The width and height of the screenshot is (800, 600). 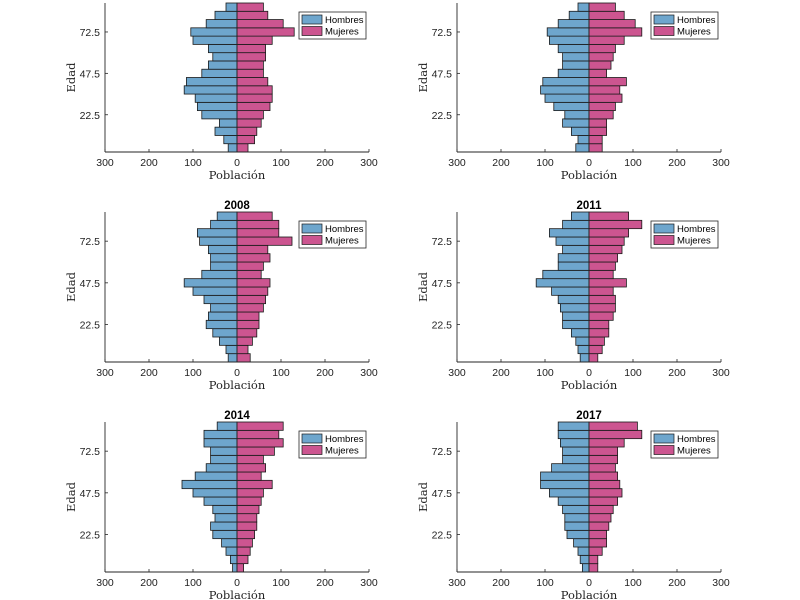 What do you see at coordinates (369, 163) in the screenshot?
I see `chart-0-xtick-label-6: 300` at bounding box center [369, 163].